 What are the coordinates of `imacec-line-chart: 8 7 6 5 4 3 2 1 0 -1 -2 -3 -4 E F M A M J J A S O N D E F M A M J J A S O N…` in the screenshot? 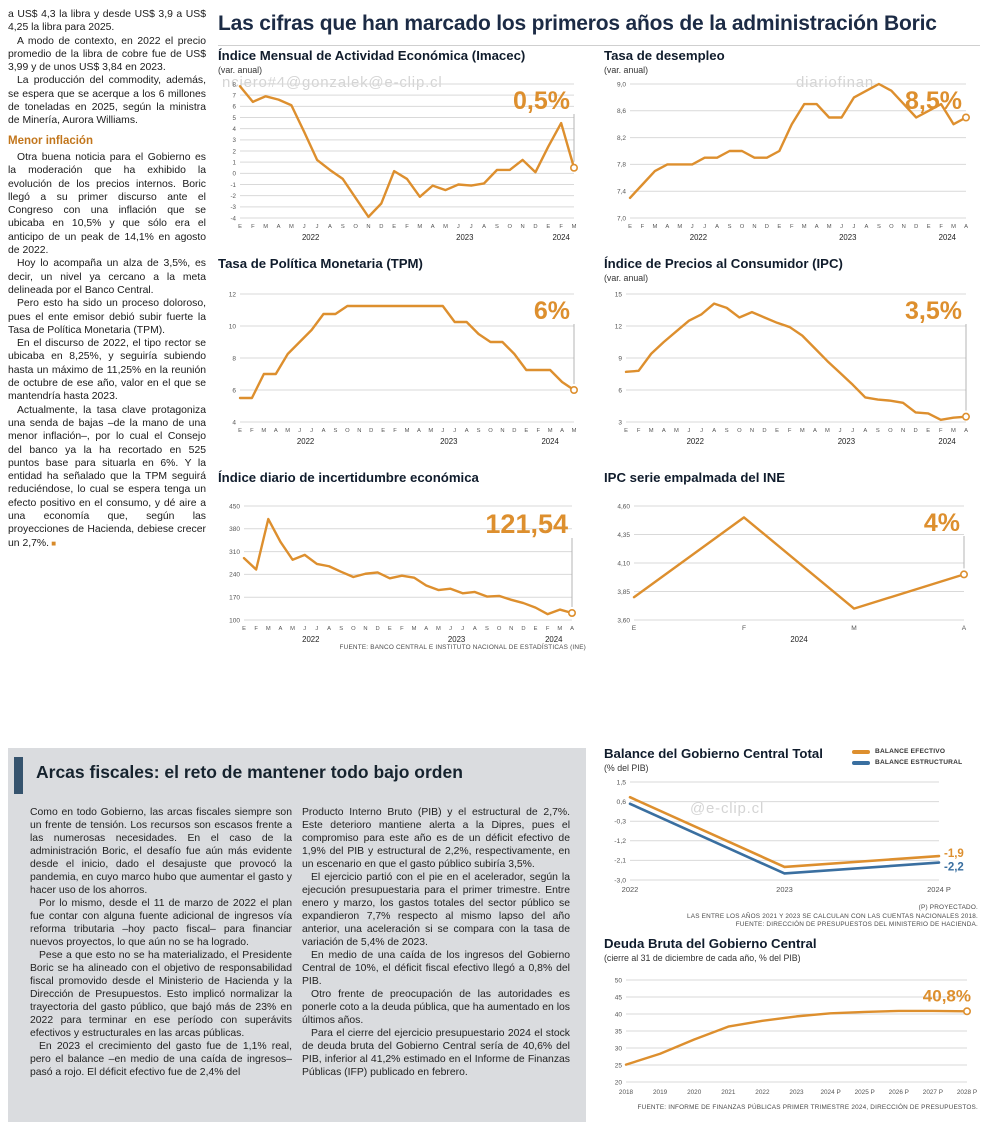 It's located at (402, 164).